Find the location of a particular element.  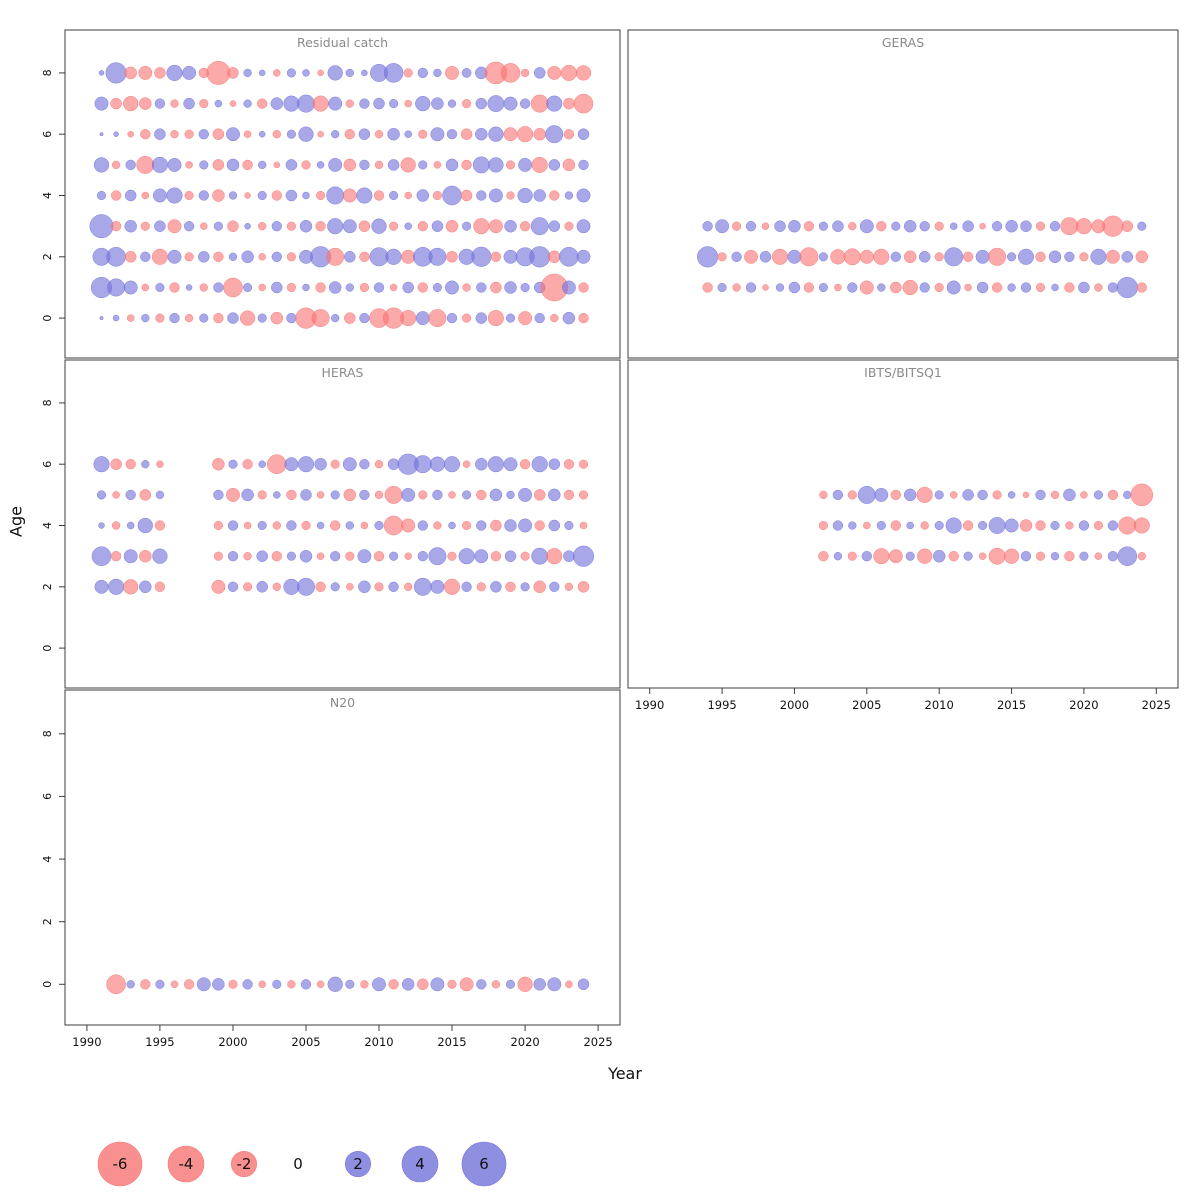

panel-n20: N20 0 2 4 6 8 1990 1995 2000 2005 2010 2015 2020 2025 is located at coordinates (331, 869).